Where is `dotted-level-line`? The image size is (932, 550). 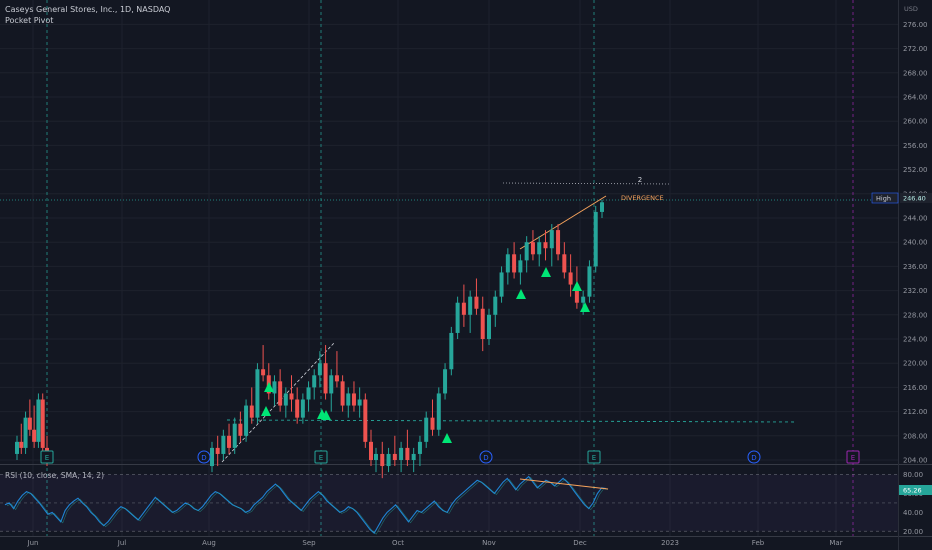 dotted-level-line is located at coordinates (587, 183).